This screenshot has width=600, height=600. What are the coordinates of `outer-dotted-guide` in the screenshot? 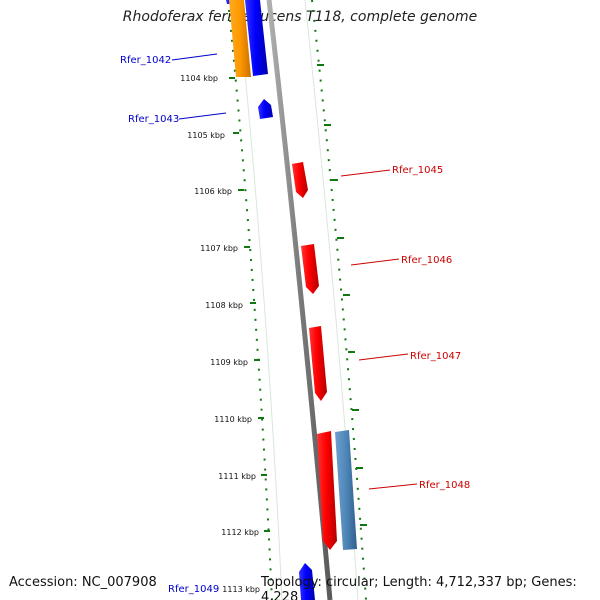 It's located at (250, 300).